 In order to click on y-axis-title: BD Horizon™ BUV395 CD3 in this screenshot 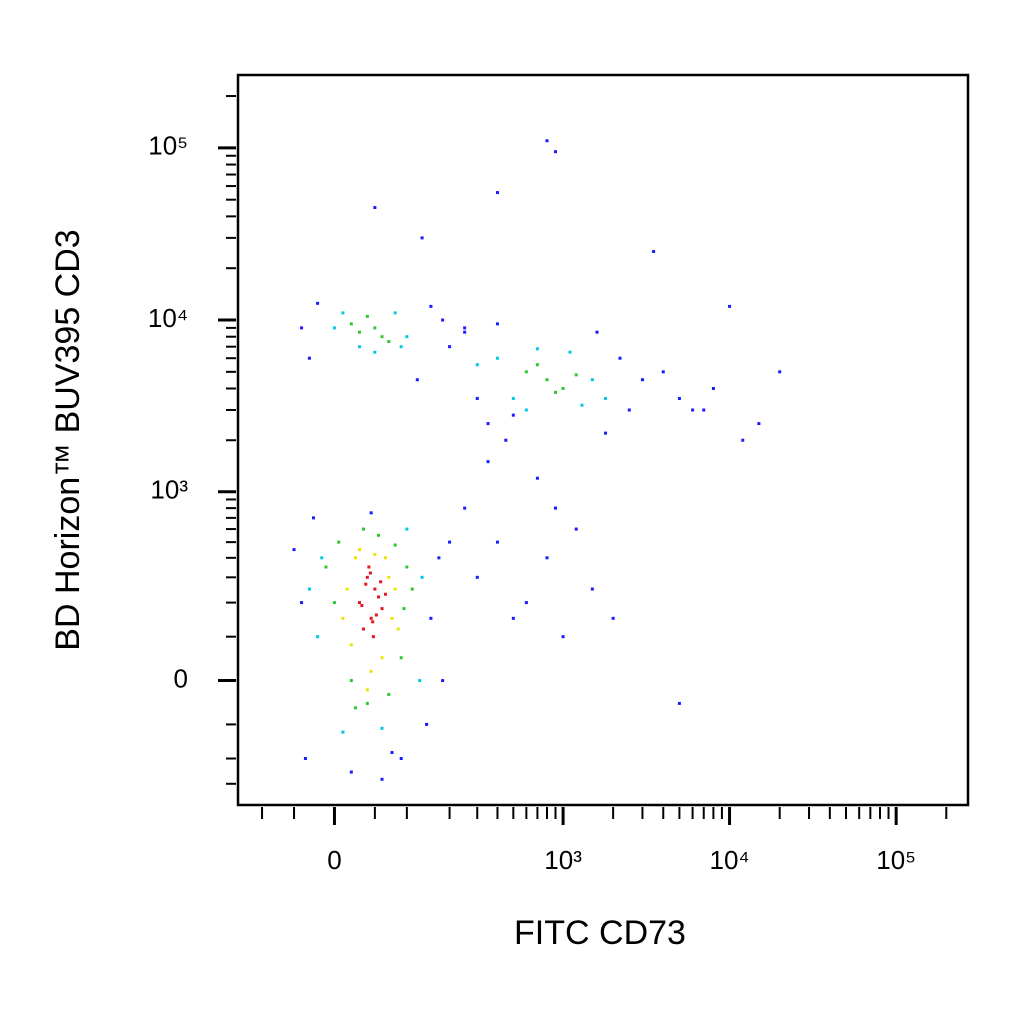, I will do `click(68, 439)`.